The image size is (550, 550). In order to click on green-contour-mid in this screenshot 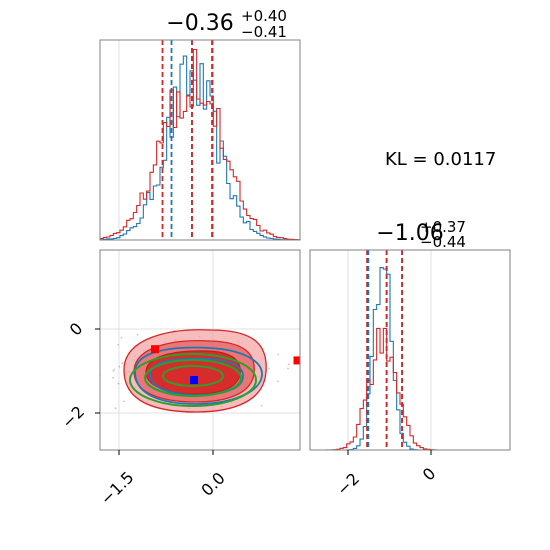, I will do `click(193, 378)`.